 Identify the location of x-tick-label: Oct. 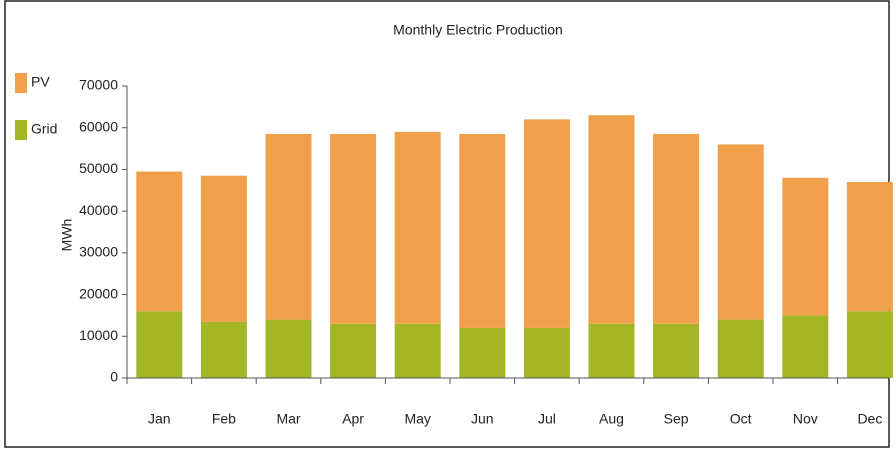
(741, 419).